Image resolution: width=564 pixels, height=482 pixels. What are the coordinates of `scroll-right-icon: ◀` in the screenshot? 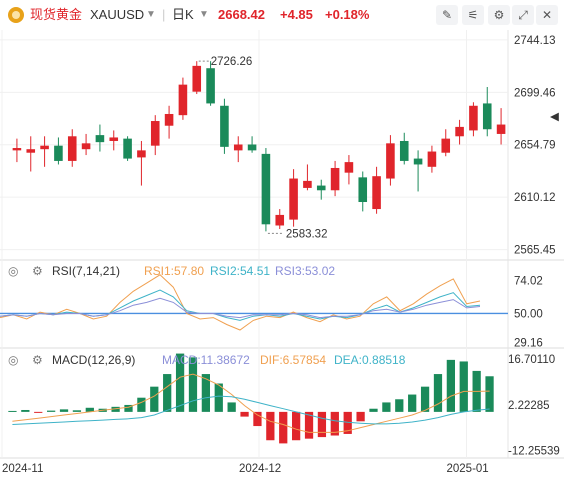 It's located at (555, 117).